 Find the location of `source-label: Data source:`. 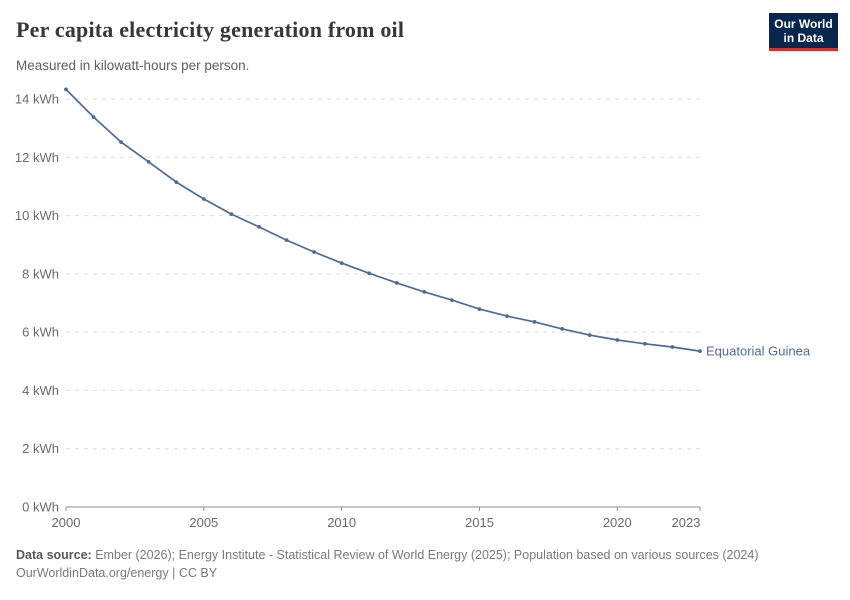

source-label: Data source: is located at coordinates (54, 555).